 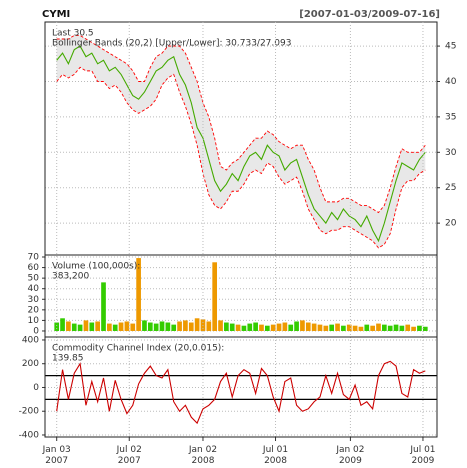 What do you see at coordinates (34, 310) in the screenshot?
I see `y-tick-label: 20` at bounding box center [34, 310].